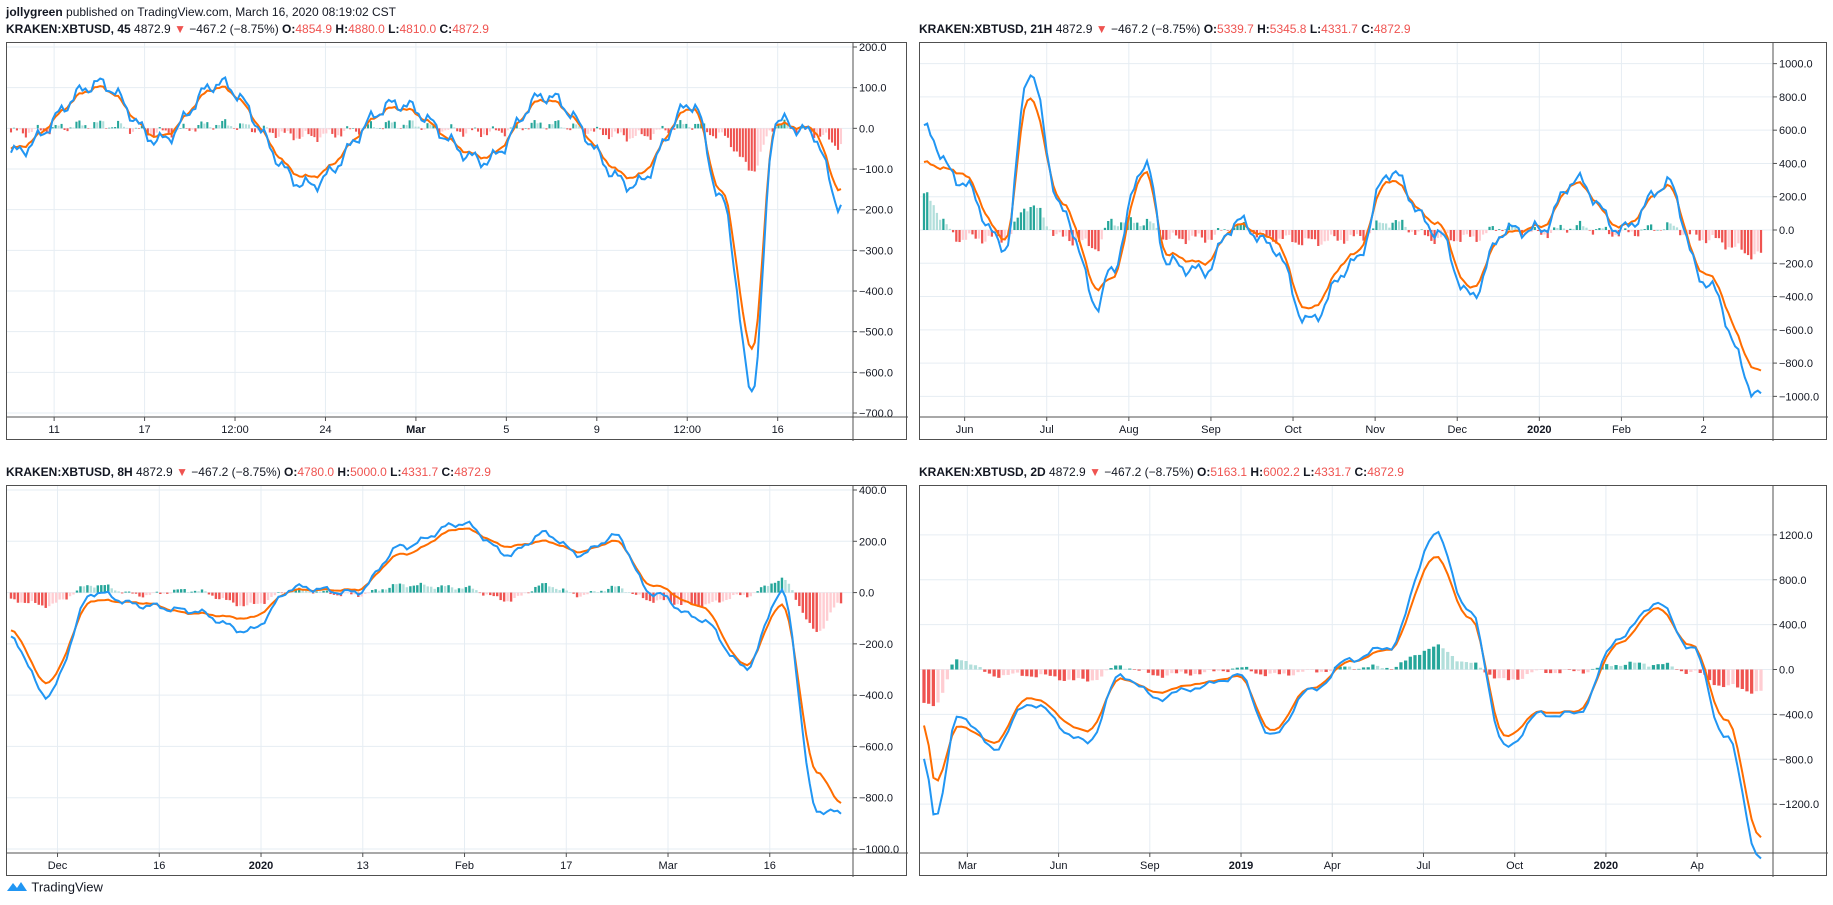 The width and height of the screenshot is (1833, 905). Describe the element at coordinates (1799, 805) in the screenshot. I see `y-tick-label: −1200.0` at that location.